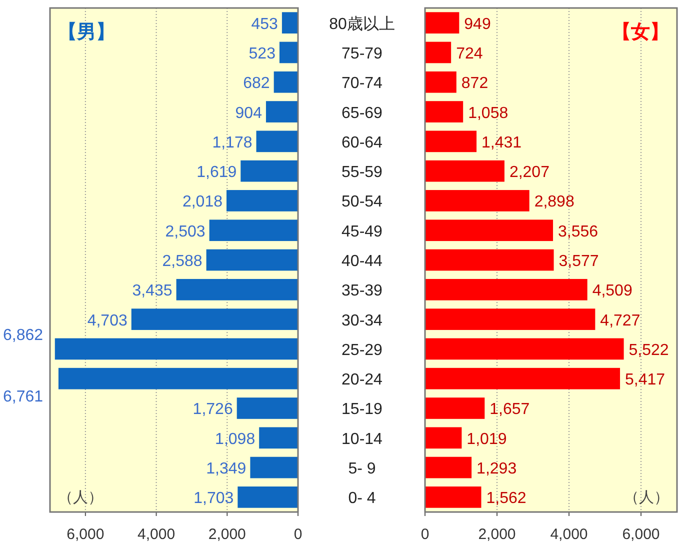 This screenshot has height=551, width=686. What do you see at coordinates (362, 173) in the screenshot?
I see `y-tick-label: 55-59` at bounding box center [362, 173].